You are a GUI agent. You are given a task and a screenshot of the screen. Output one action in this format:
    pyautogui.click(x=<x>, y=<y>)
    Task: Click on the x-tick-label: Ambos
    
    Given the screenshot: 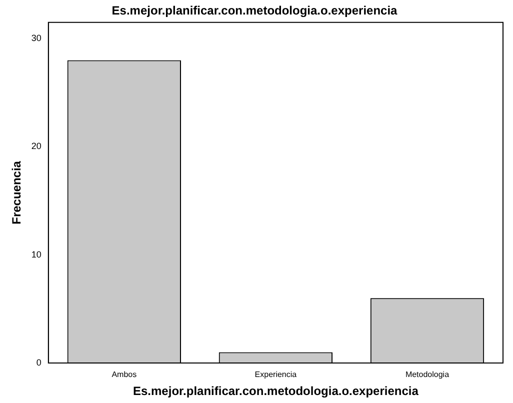 What is the action you would take?
    pyautogui.click(x=124, y=375)
    